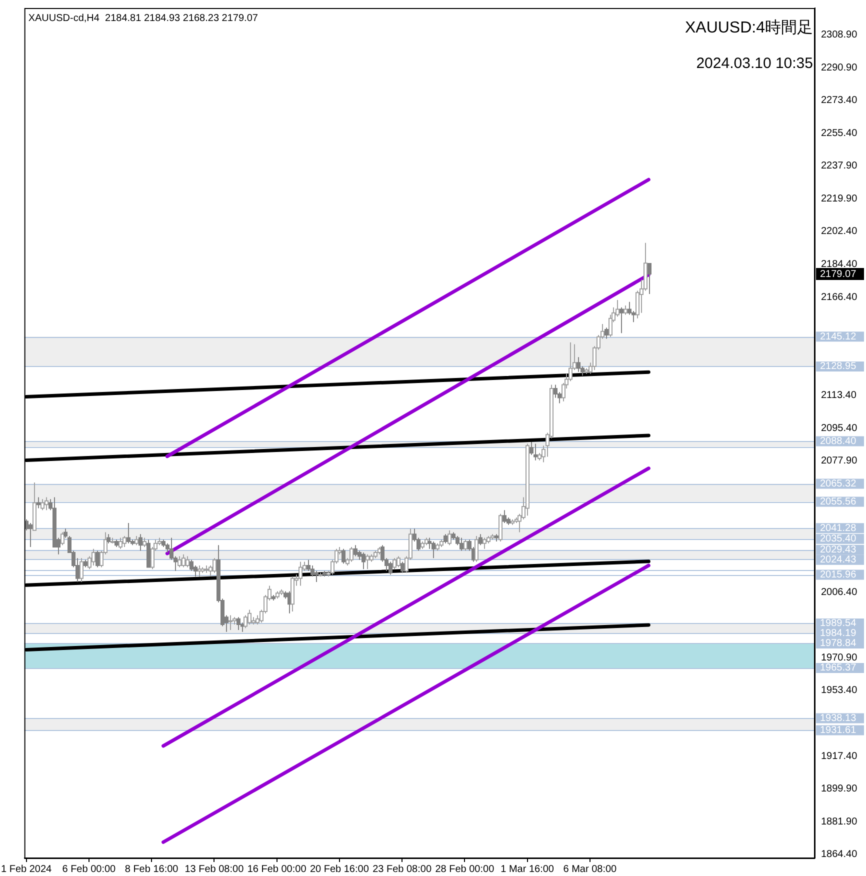  What do you see at coordinates (838, 274) in the screenshot?
I see `text: 2179.07` at bounding box center [838, 274].